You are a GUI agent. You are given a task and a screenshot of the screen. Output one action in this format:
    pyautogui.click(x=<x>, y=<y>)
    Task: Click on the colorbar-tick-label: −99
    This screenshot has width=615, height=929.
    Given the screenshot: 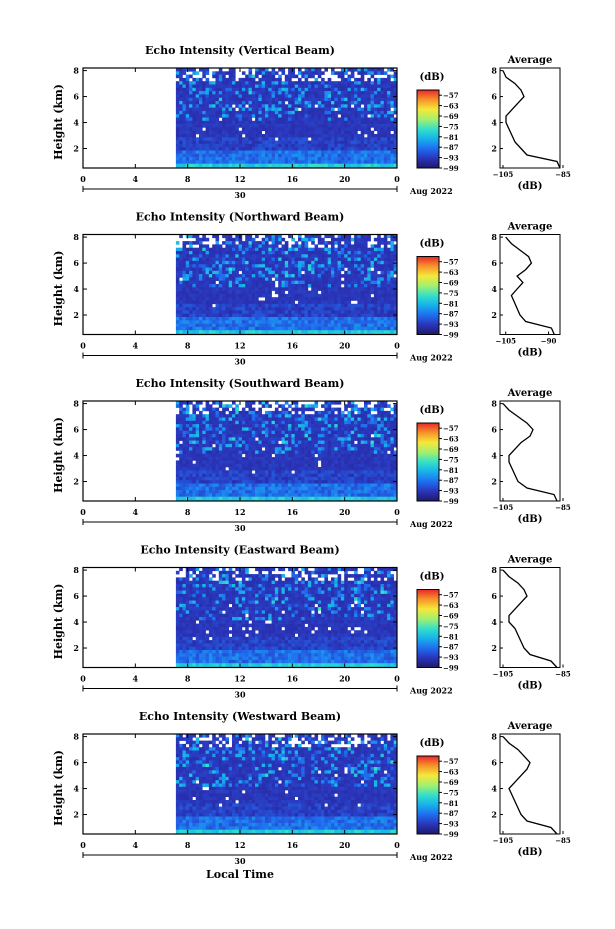 What is the action you would take?
    pyautogui.click(x=451, y=335)
    